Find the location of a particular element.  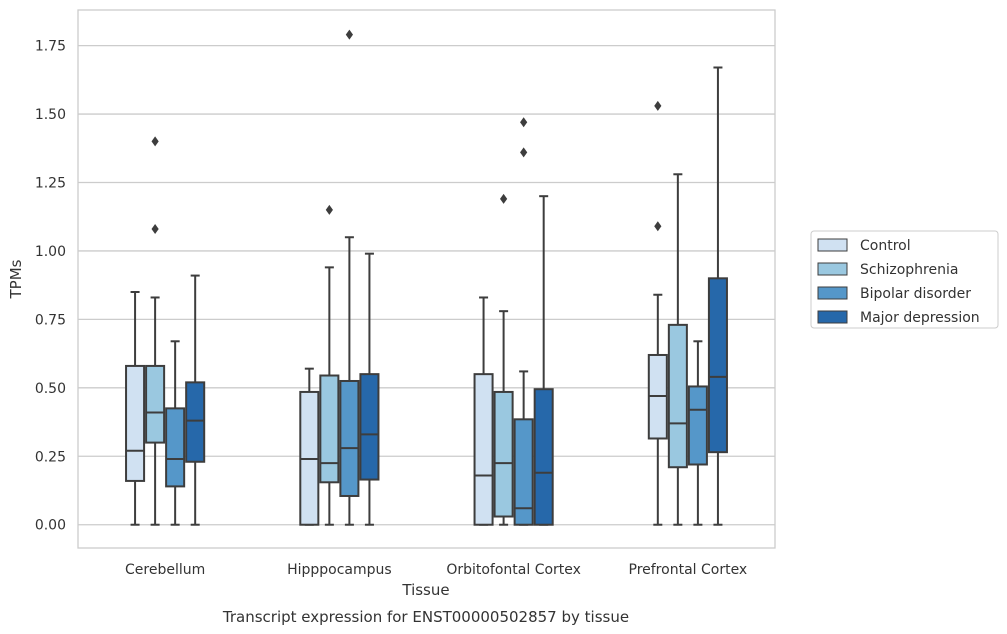

y-tick-label: 0.75 is located at coordinates (50, 320).